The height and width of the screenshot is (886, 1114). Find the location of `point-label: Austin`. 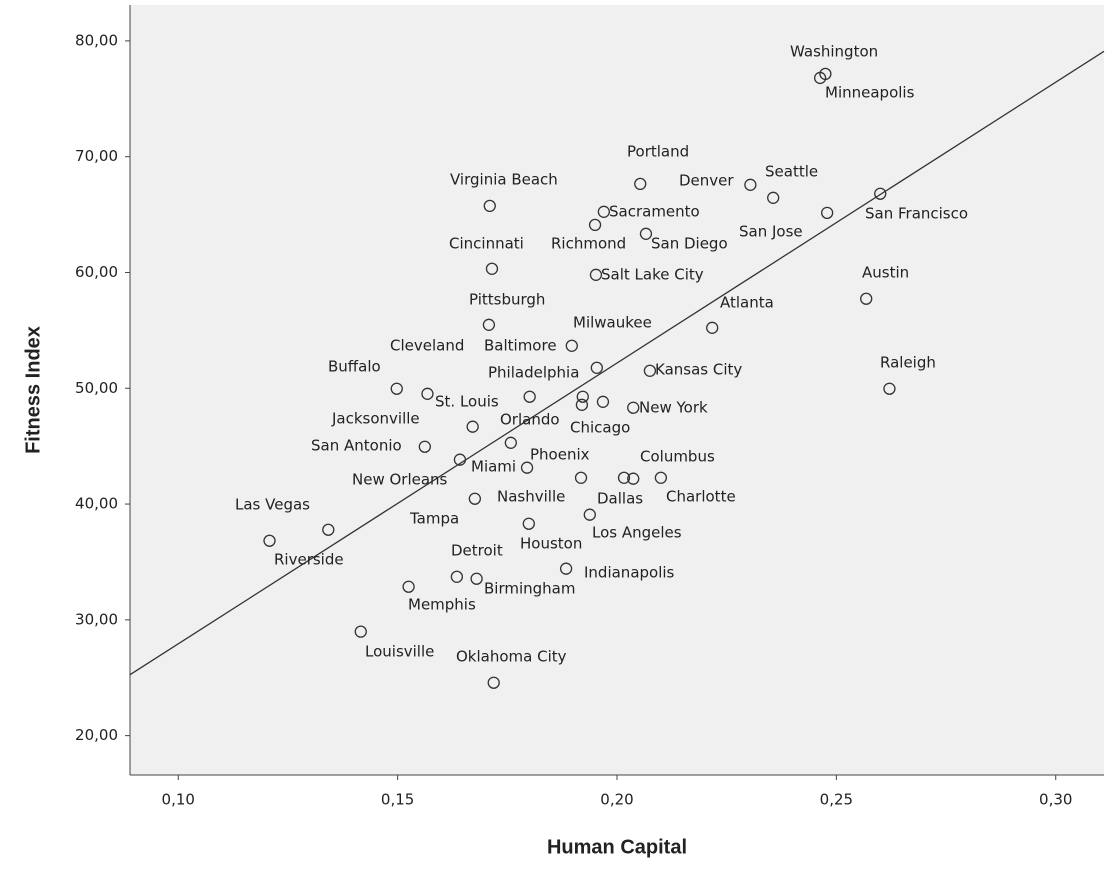

point-label: Austin is located at coordinates (885, 273).